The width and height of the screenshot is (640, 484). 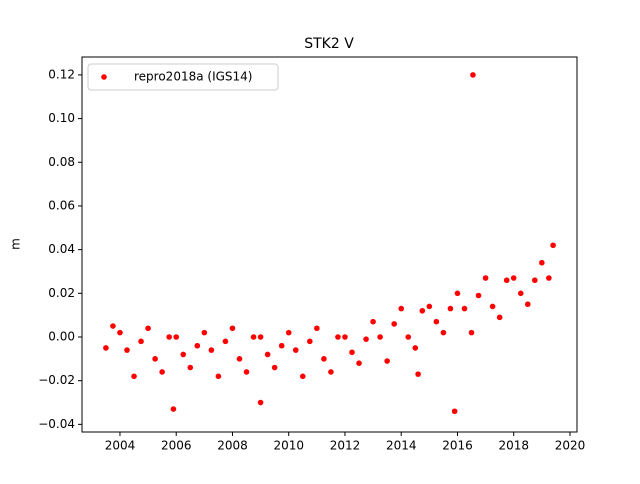 What do you see at coordinates (104, 77) in the screenshot?
I see `legend-marker` at bounding box center [104, 77].